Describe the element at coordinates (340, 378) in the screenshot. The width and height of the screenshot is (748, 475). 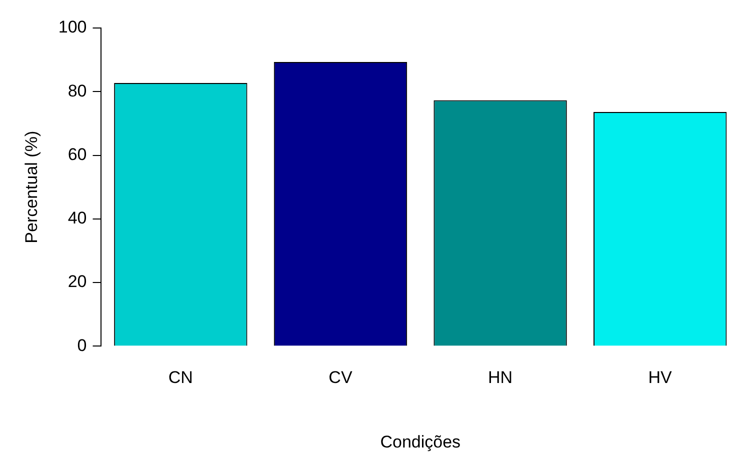
I see `x-tick-label: CV` at that location.